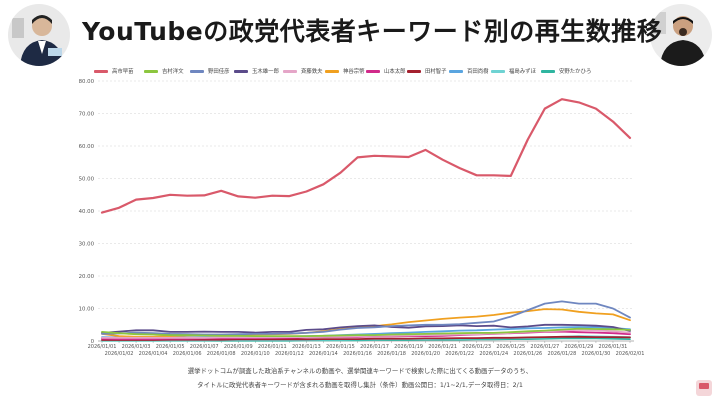 The height and width of the screenshot is (405, 720). I want to click on x-tick-label: 2026/01/10, so click(255, 354).